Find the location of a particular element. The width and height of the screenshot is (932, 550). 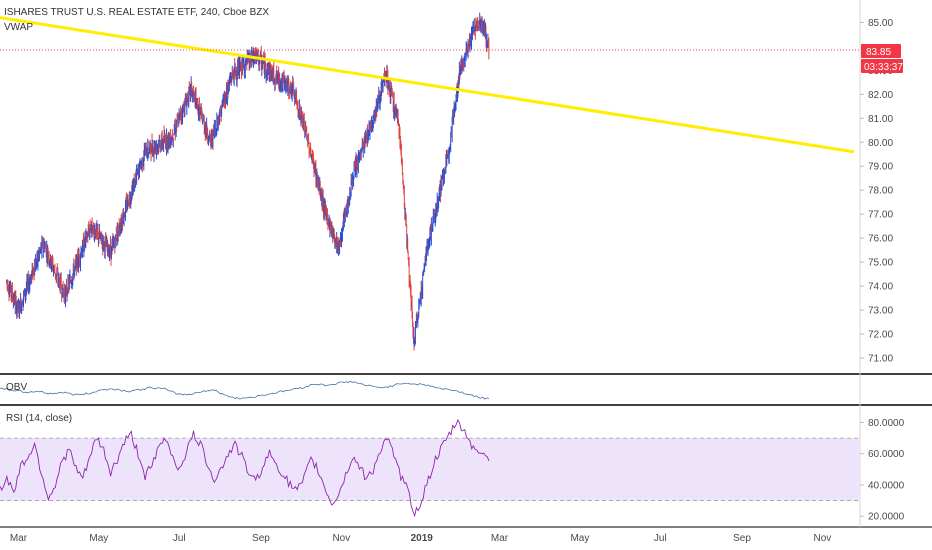

price-tick-label: 75.00 is located at coordinates (880, 263).